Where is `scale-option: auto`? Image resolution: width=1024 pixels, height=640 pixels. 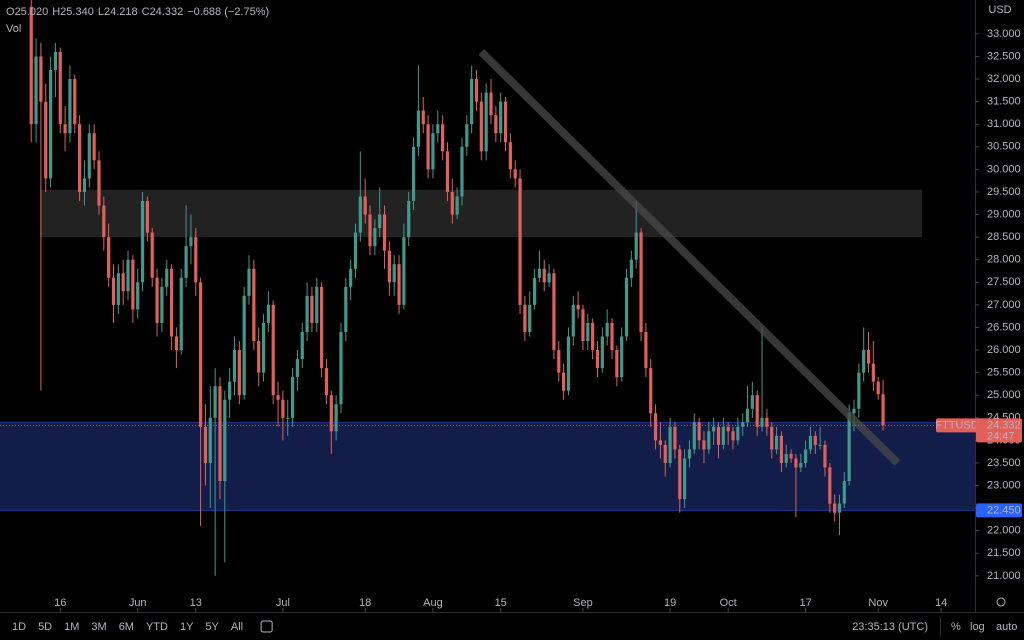
scale-option: auto is located at coordinates (1006, 627).